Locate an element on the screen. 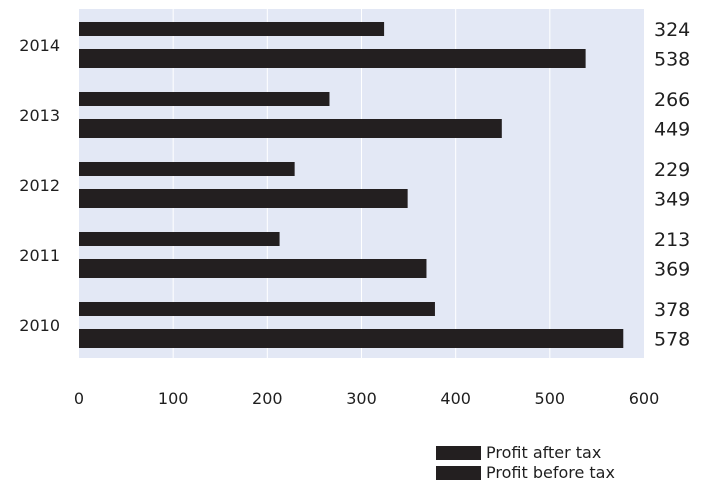  x-tick-label-300: 300 is located at coordinates (361, 398).